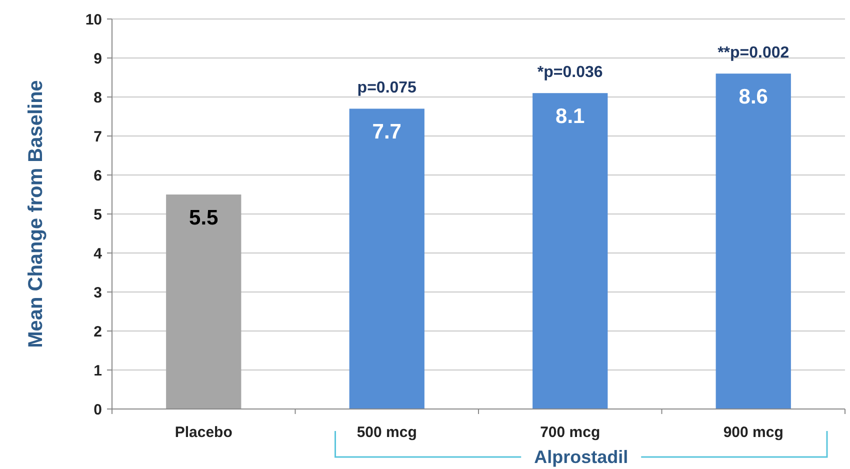  I want to click on y-tick-label: 1, so click(98, 371).